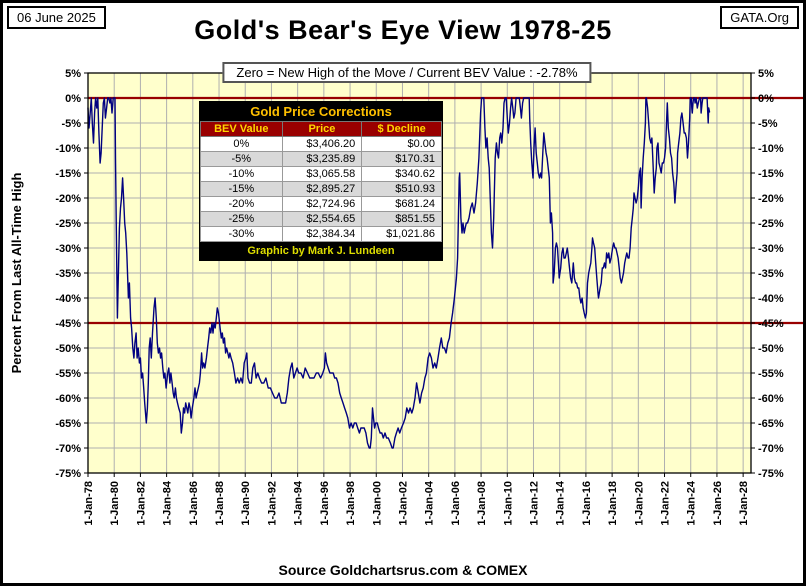 The width and height of the screenshot is (806, 586). Describe the element at coordinates (771, 399) in the screenshot. I see `y-axis-tick-label-right: -60%` at that location.